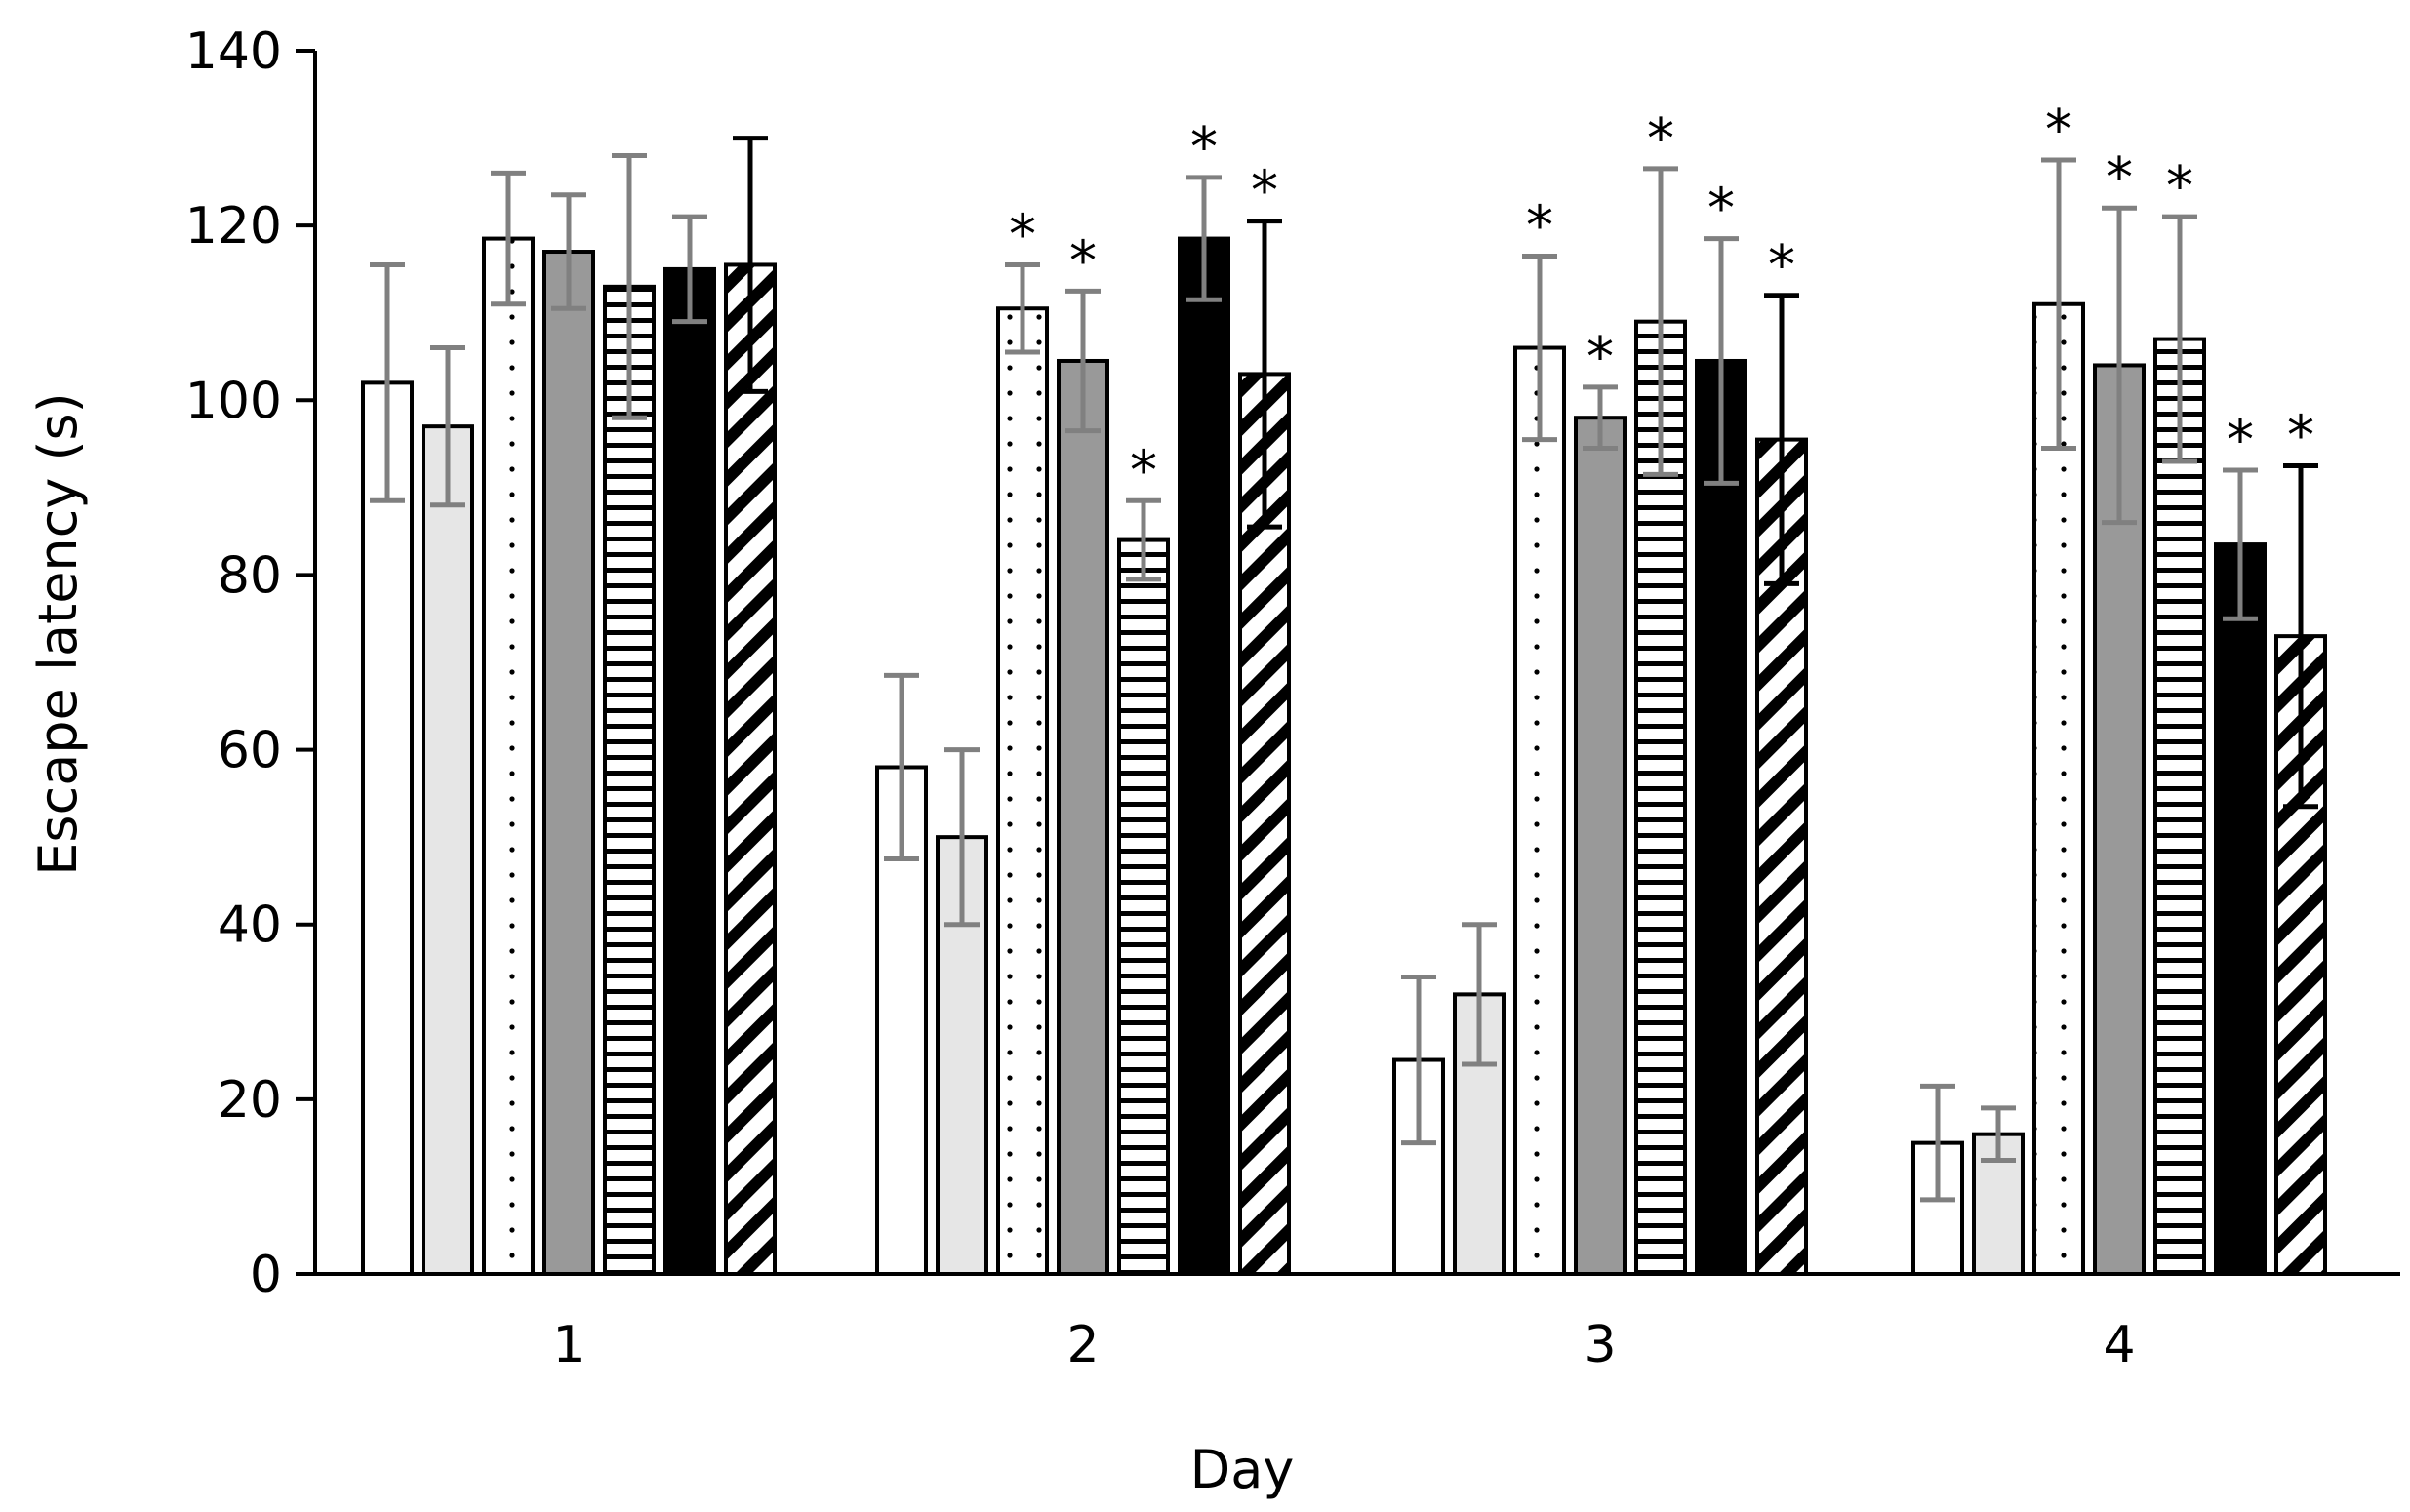  Describe the element at coordinates (1204, 147) in the screenshot. I see `significance-star-day2-series-6: *` at that location.